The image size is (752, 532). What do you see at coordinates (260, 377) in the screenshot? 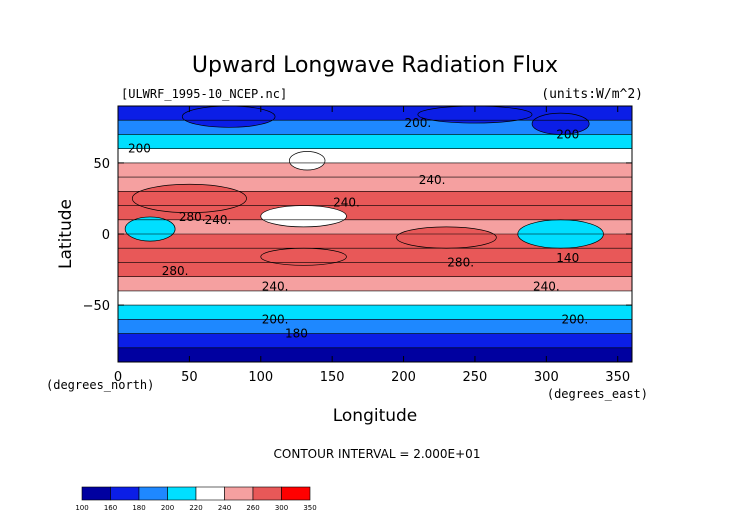
I see `x-tick-label: 100` at bounding box center [260, 377].